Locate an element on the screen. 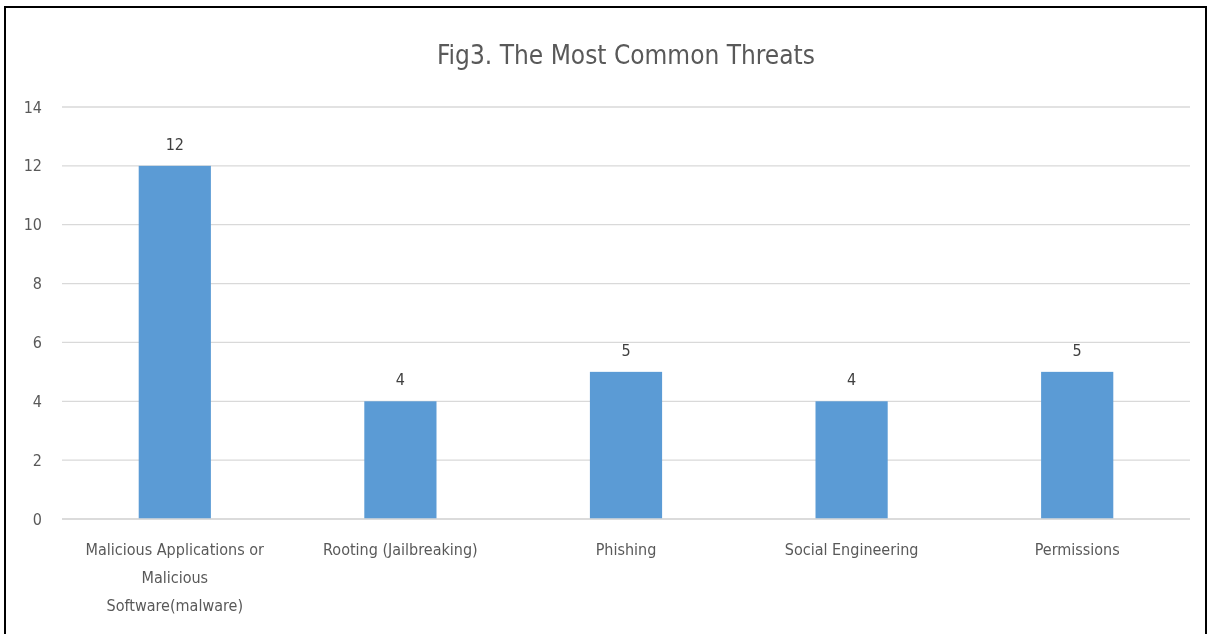  y-tick-label: 8 is located at coordinates (37, 284).